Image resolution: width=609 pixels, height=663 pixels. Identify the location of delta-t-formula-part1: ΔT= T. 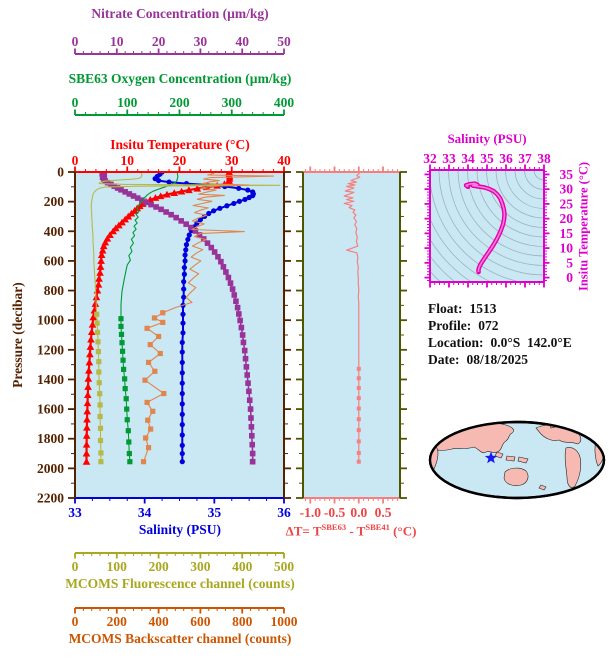
(303, 531).